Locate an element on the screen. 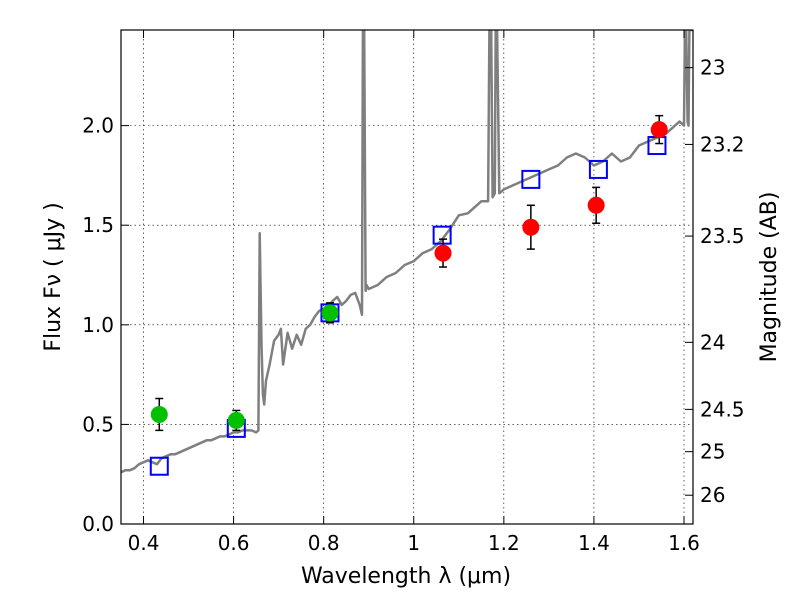 The width and height of the screenshot is (800, 600). y-tick-label: 0.0 is located at coordinates (98, 524).